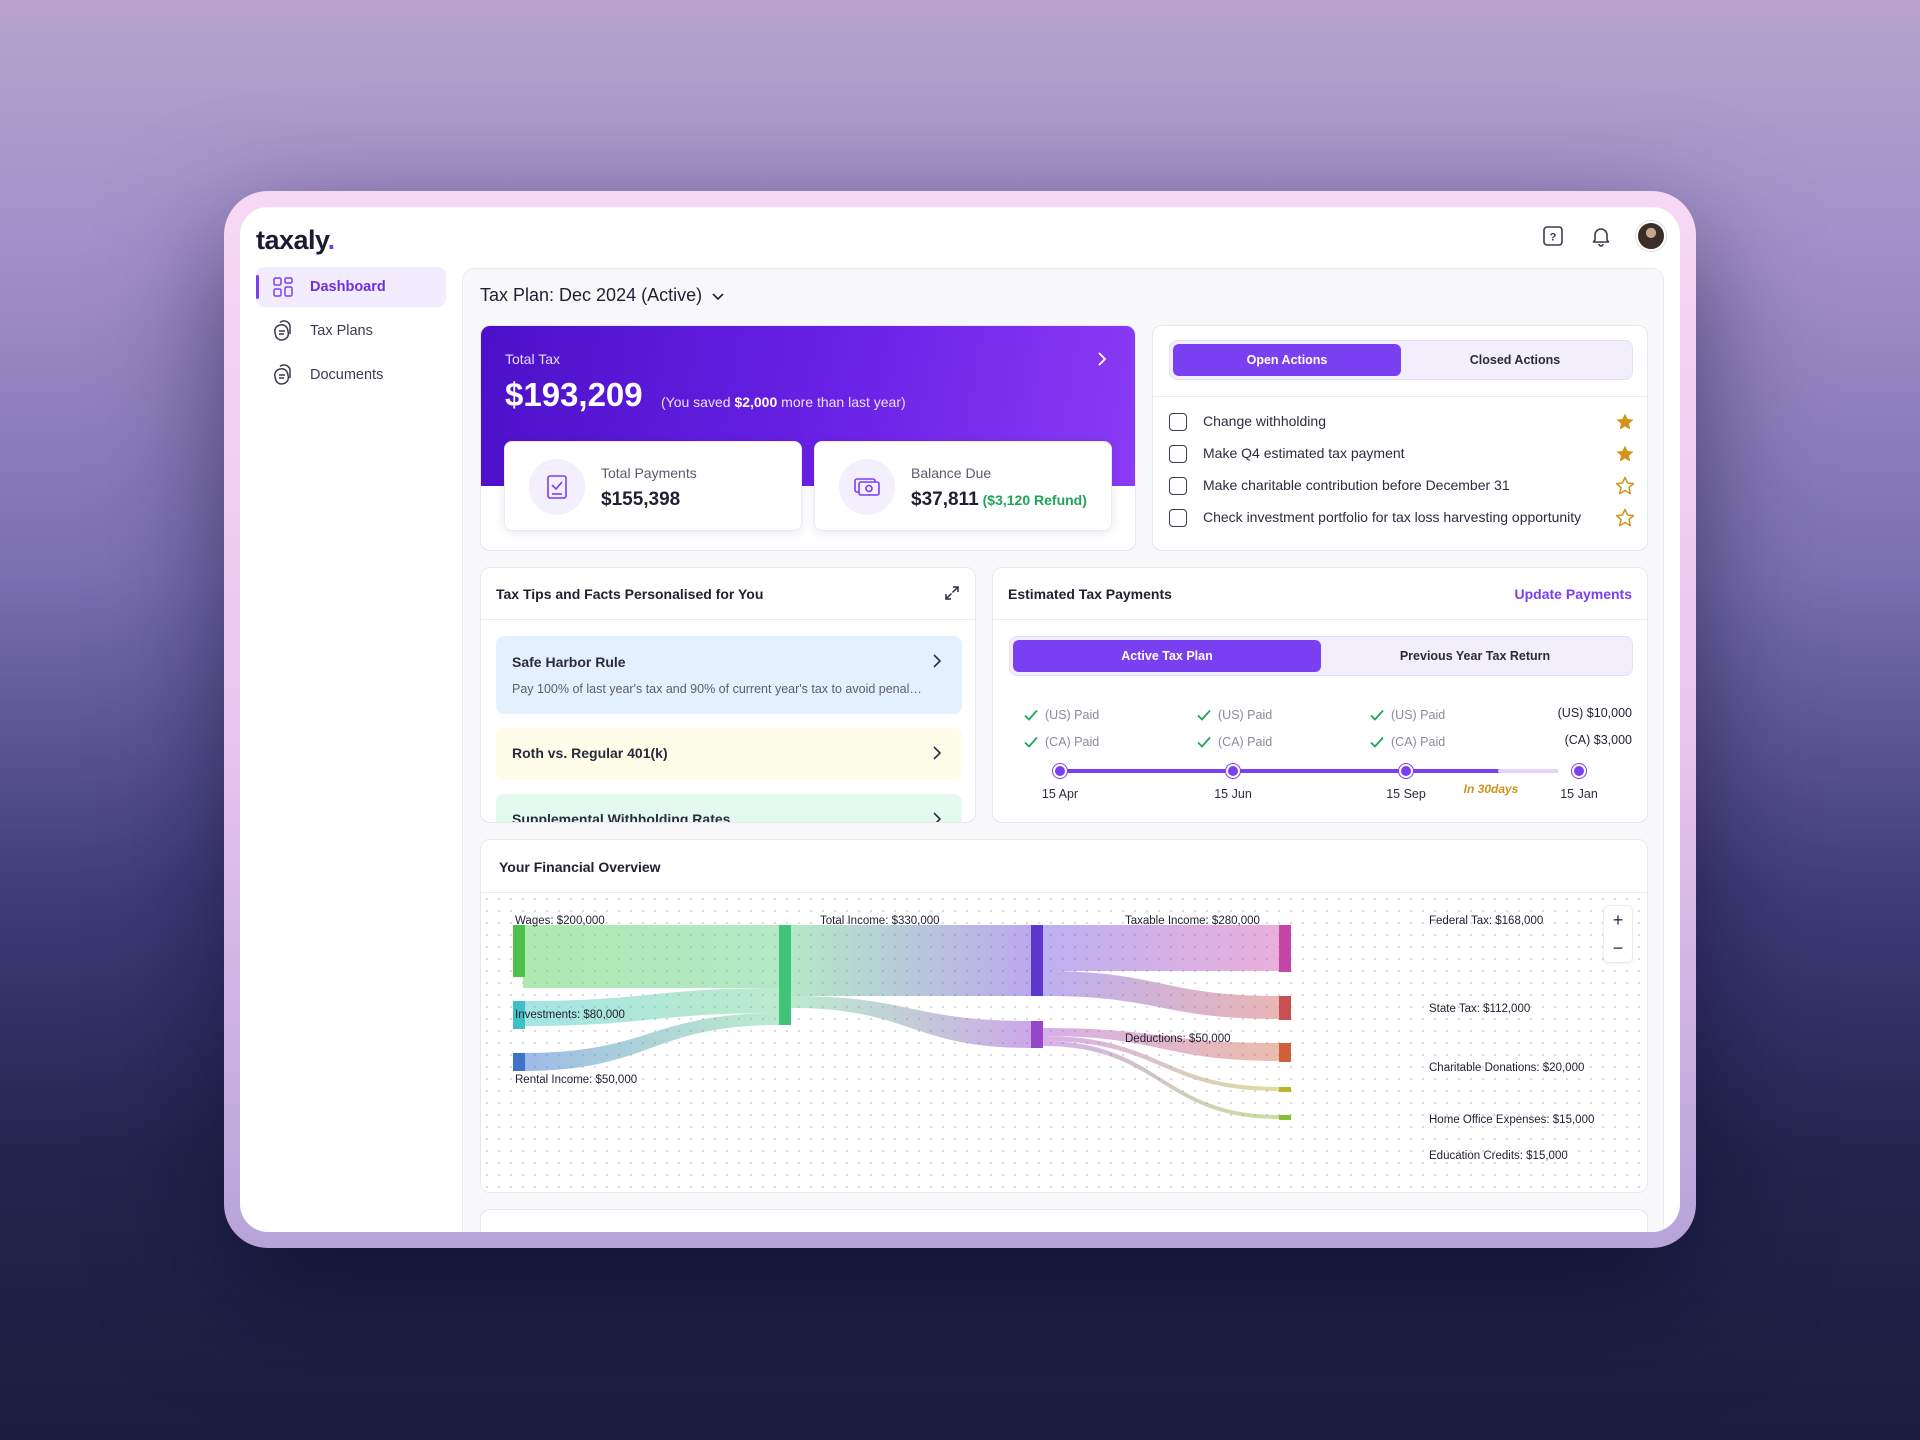 The width and height of the screenshot is (1920, 1440). I want to click on expand-icon, so click(952, 595).